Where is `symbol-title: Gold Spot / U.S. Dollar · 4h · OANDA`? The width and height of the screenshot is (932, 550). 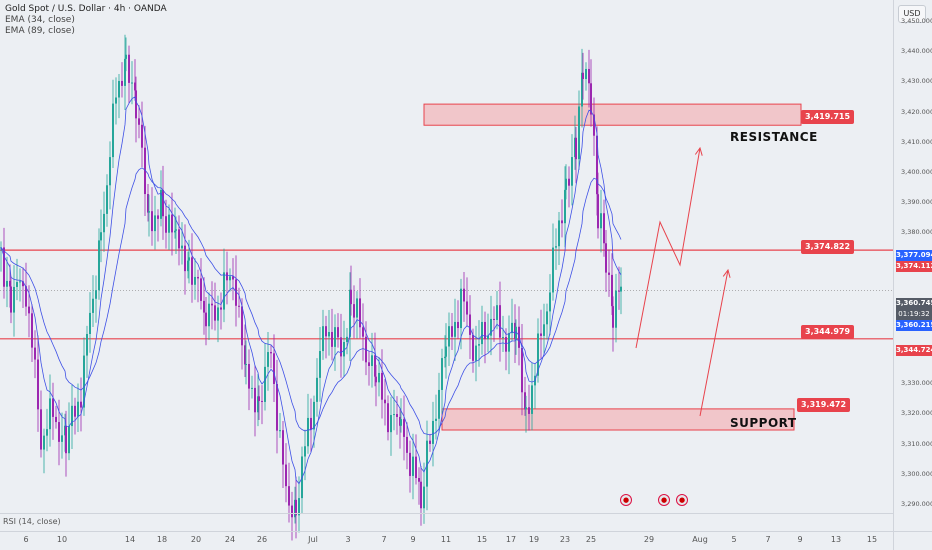
symbol-title: Gold Spot / U.S. Dollar · 4h · OANDA is located at coordinates (86, 9).